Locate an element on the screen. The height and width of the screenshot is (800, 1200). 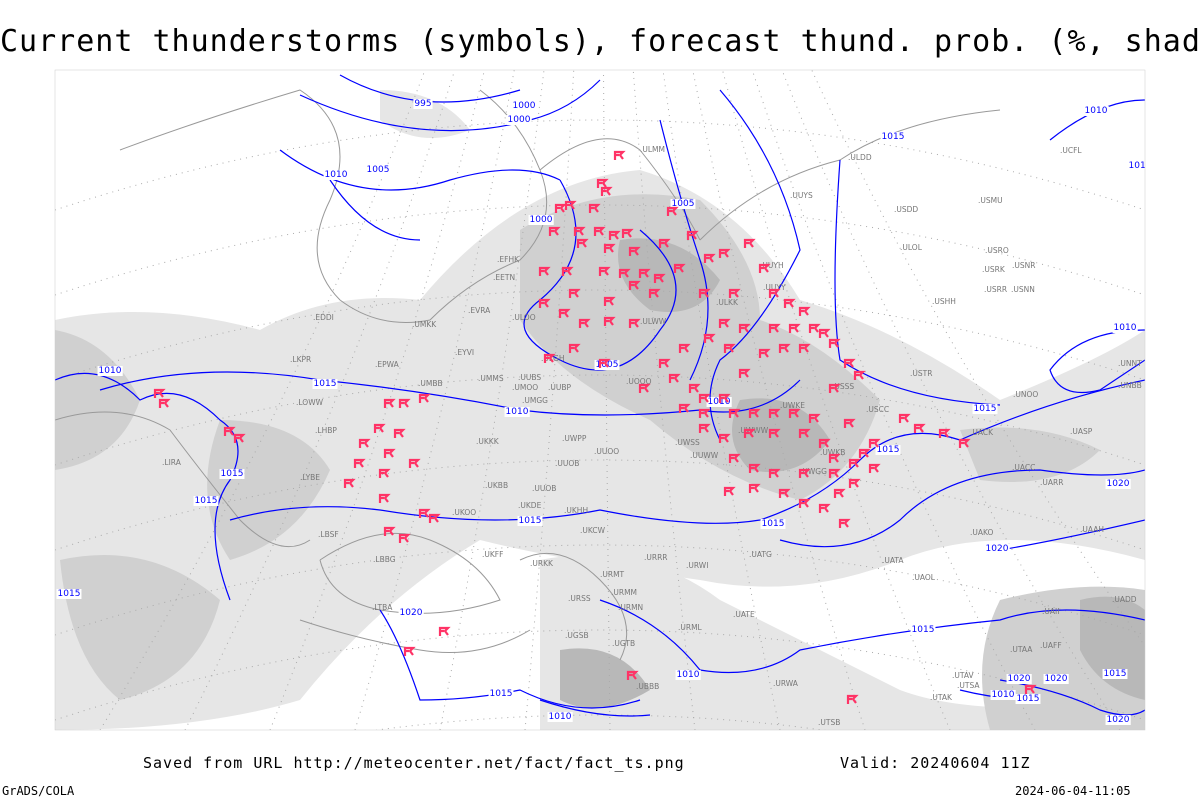
station-label: .UTAA is located at coordinates (1021, 649).